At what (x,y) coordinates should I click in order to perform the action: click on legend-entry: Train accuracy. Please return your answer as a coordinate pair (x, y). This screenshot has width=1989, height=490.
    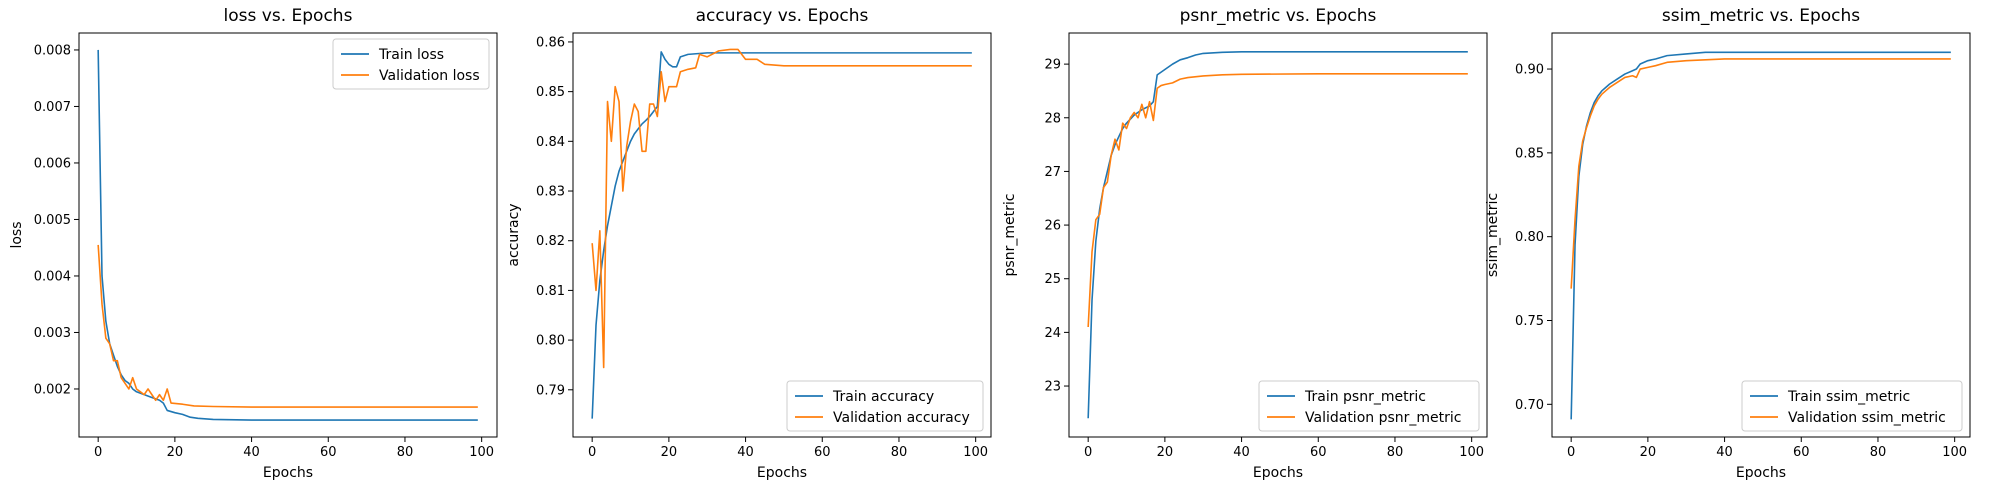
    Looking at the image, I should click on (883, 397).